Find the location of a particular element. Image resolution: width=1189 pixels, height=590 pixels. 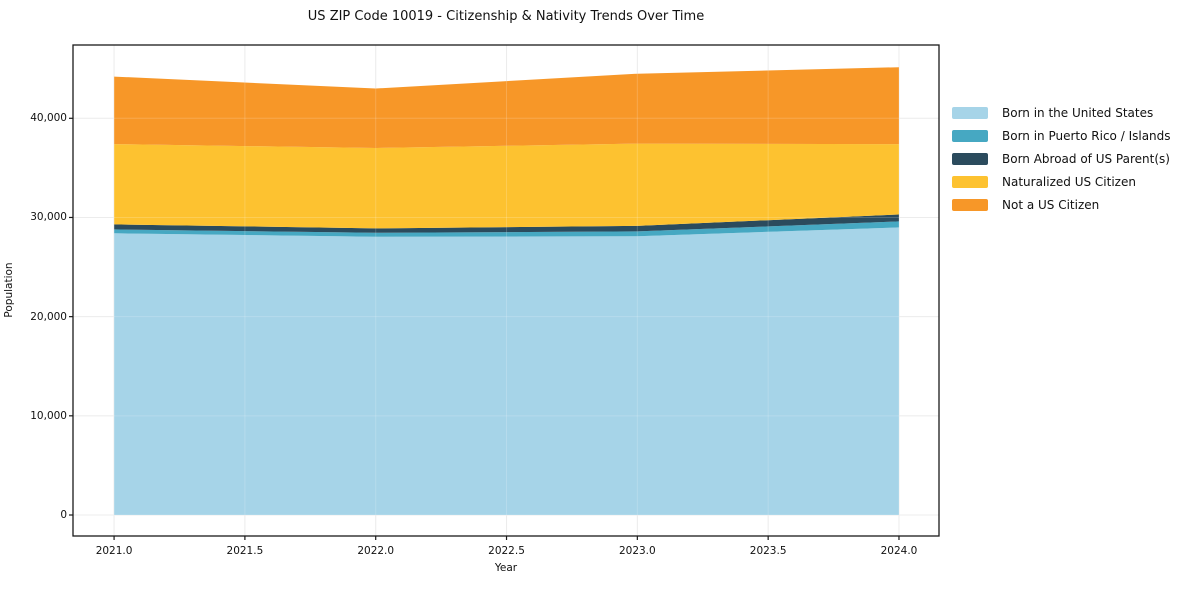

legend-item: Naturalized US Citizen is located at coordinates (1061, 181).